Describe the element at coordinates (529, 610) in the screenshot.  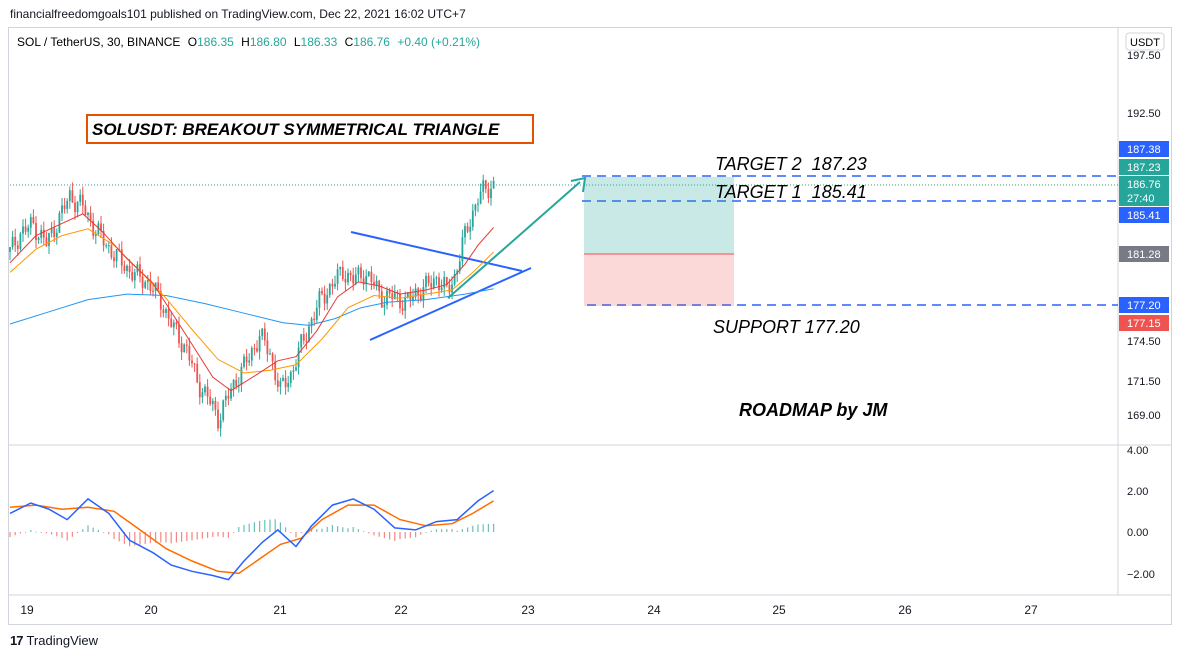
I see `time-axis: 19 20 21 22 23 24 25 26 27` at that location.